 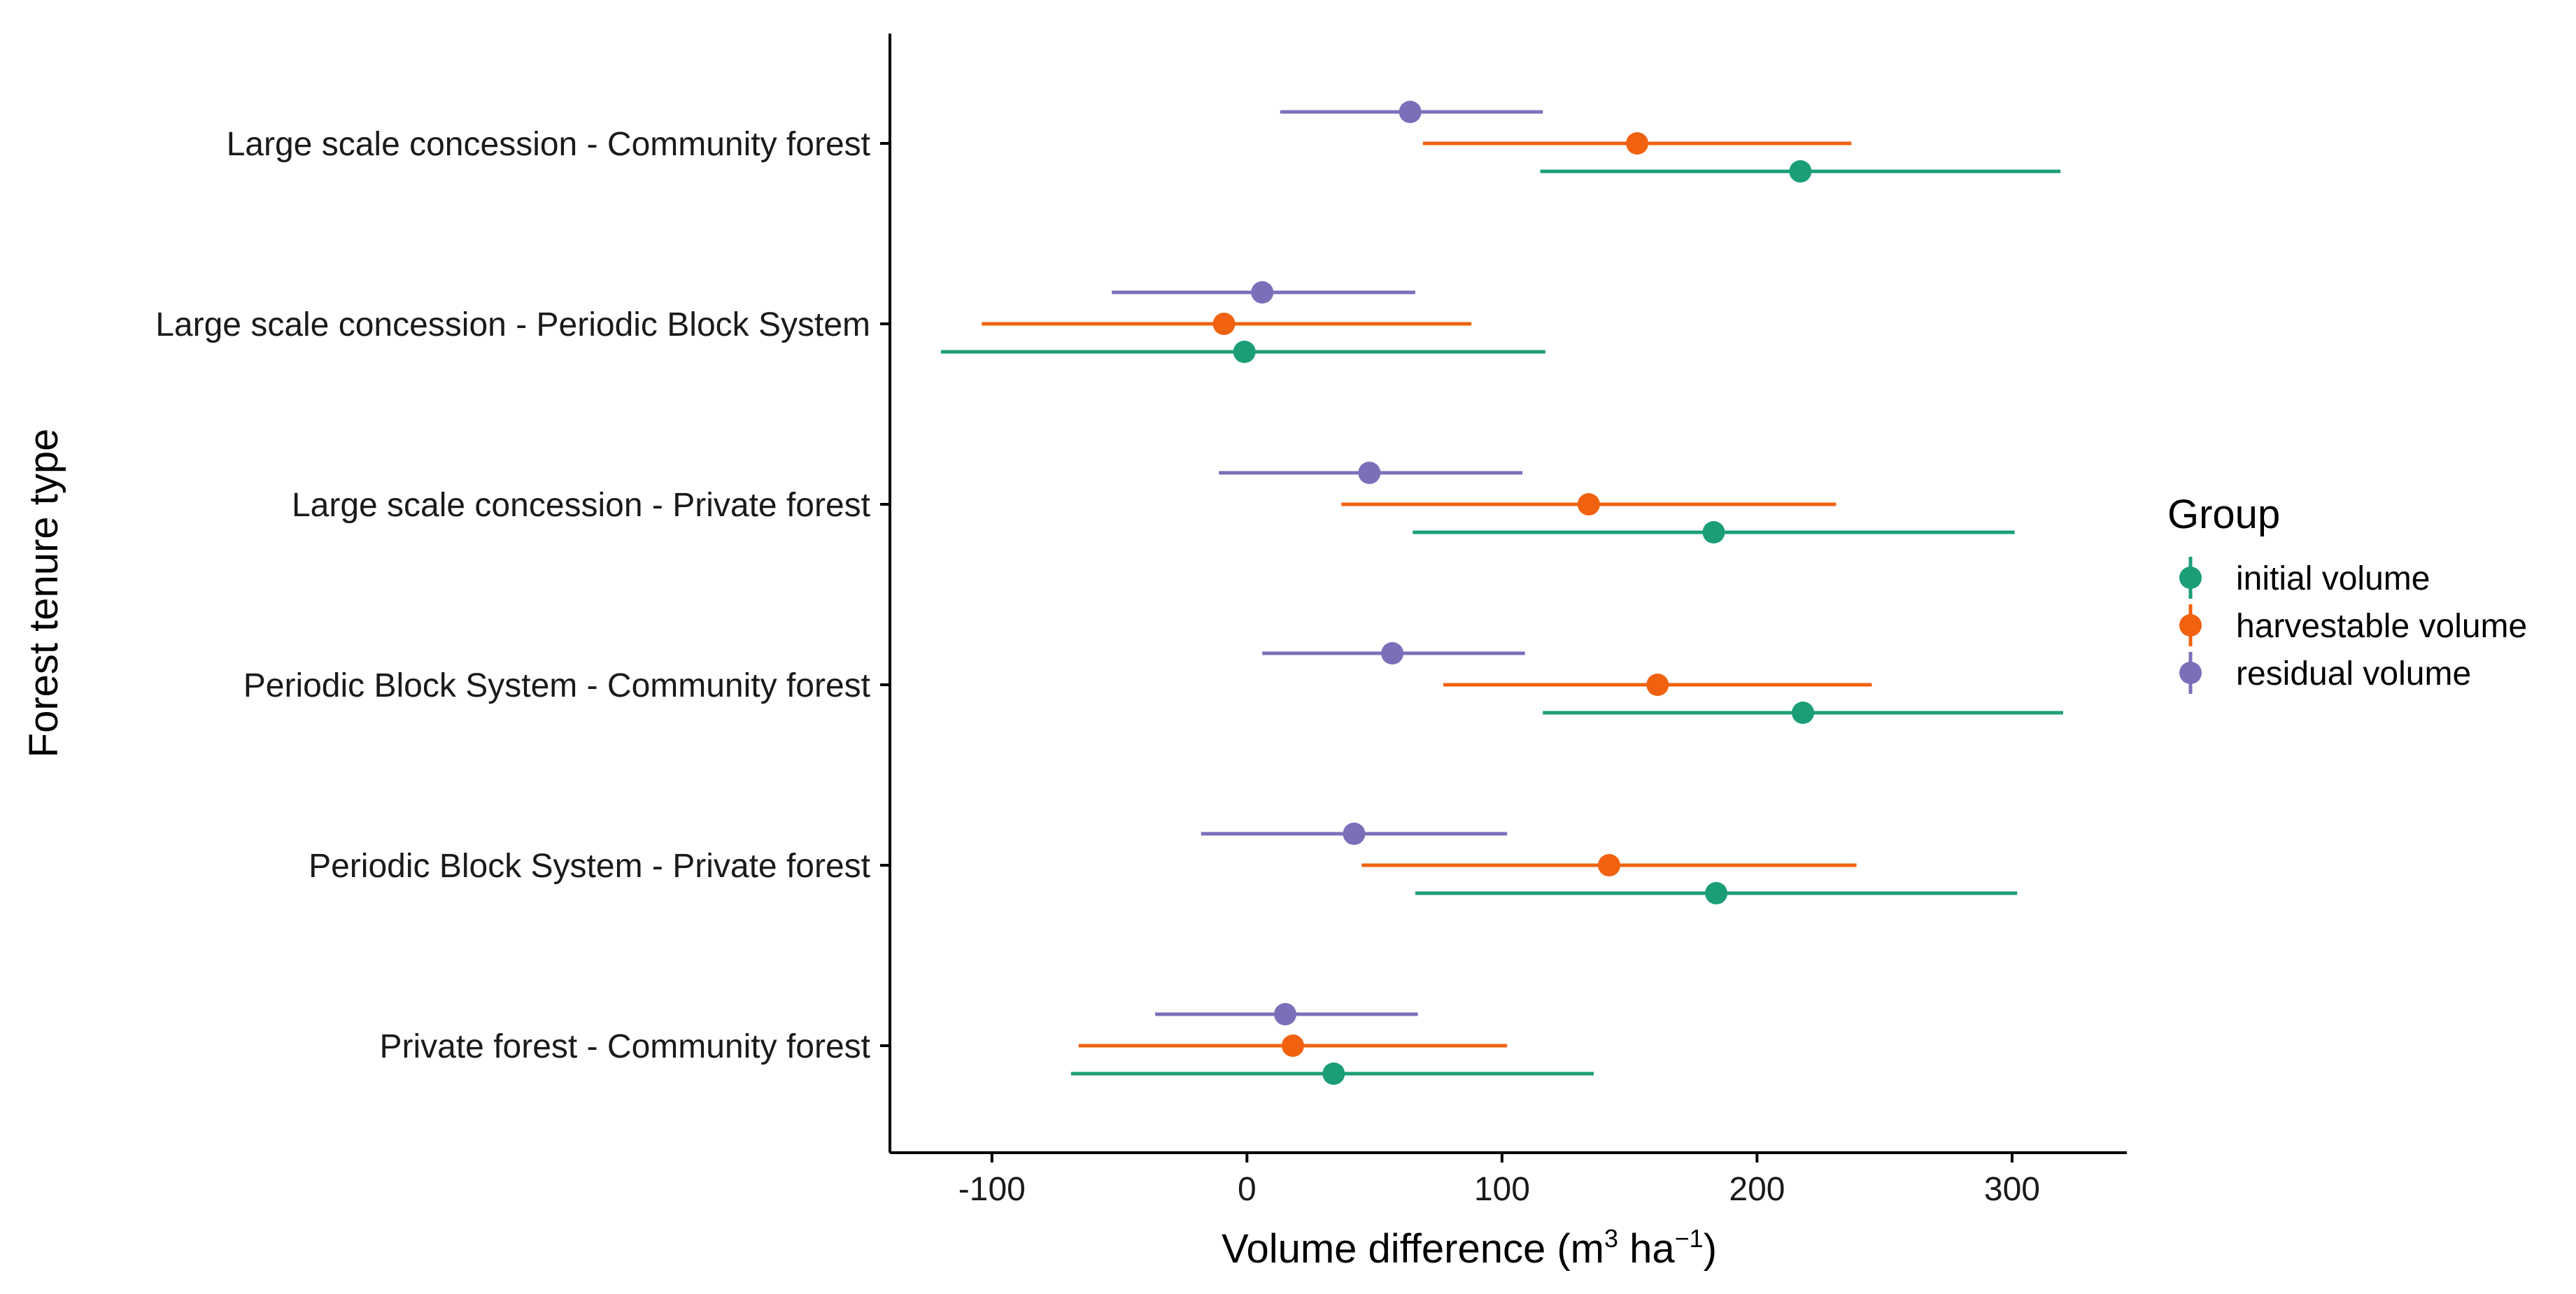 What do you see at coordinates (556, 685) in the screenshot?
I see `y-tick-label: Periodic Block System - Community forest` at bounding box center [556, 685].